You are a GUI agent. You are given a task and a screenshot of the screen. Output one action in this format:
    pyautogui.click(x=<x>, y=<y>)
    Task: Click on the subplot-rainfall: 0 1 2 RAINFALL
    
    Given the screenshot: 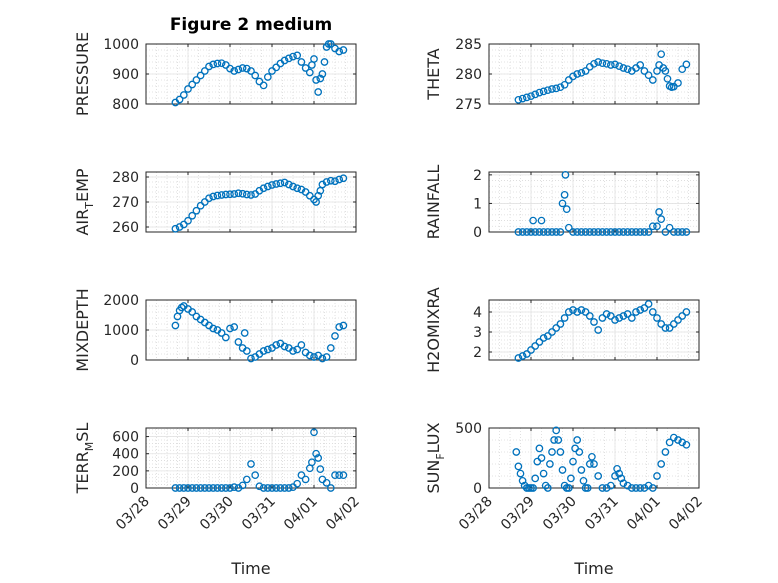 What is the action you would take?
    pyautogui.click(x=562, y=203)
    